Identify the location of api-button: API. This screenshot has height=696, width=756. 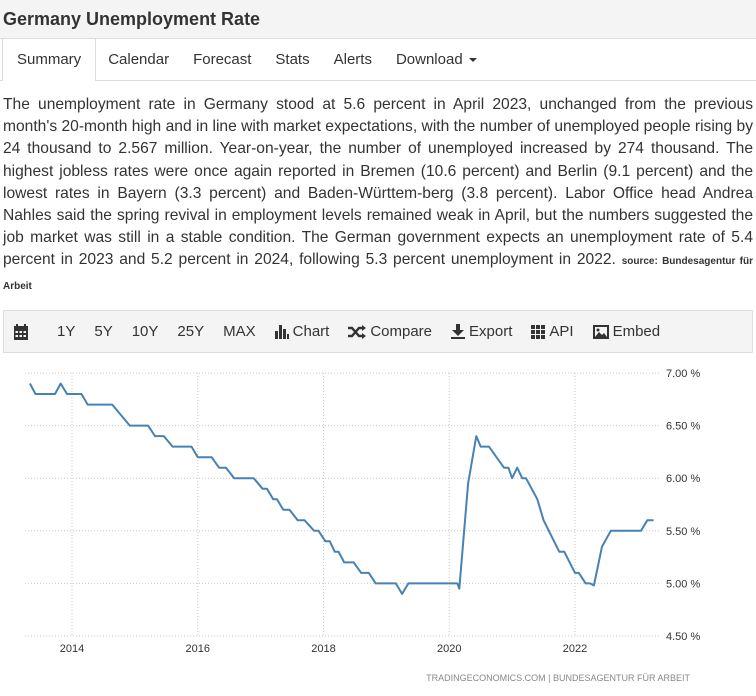
(552, 331).